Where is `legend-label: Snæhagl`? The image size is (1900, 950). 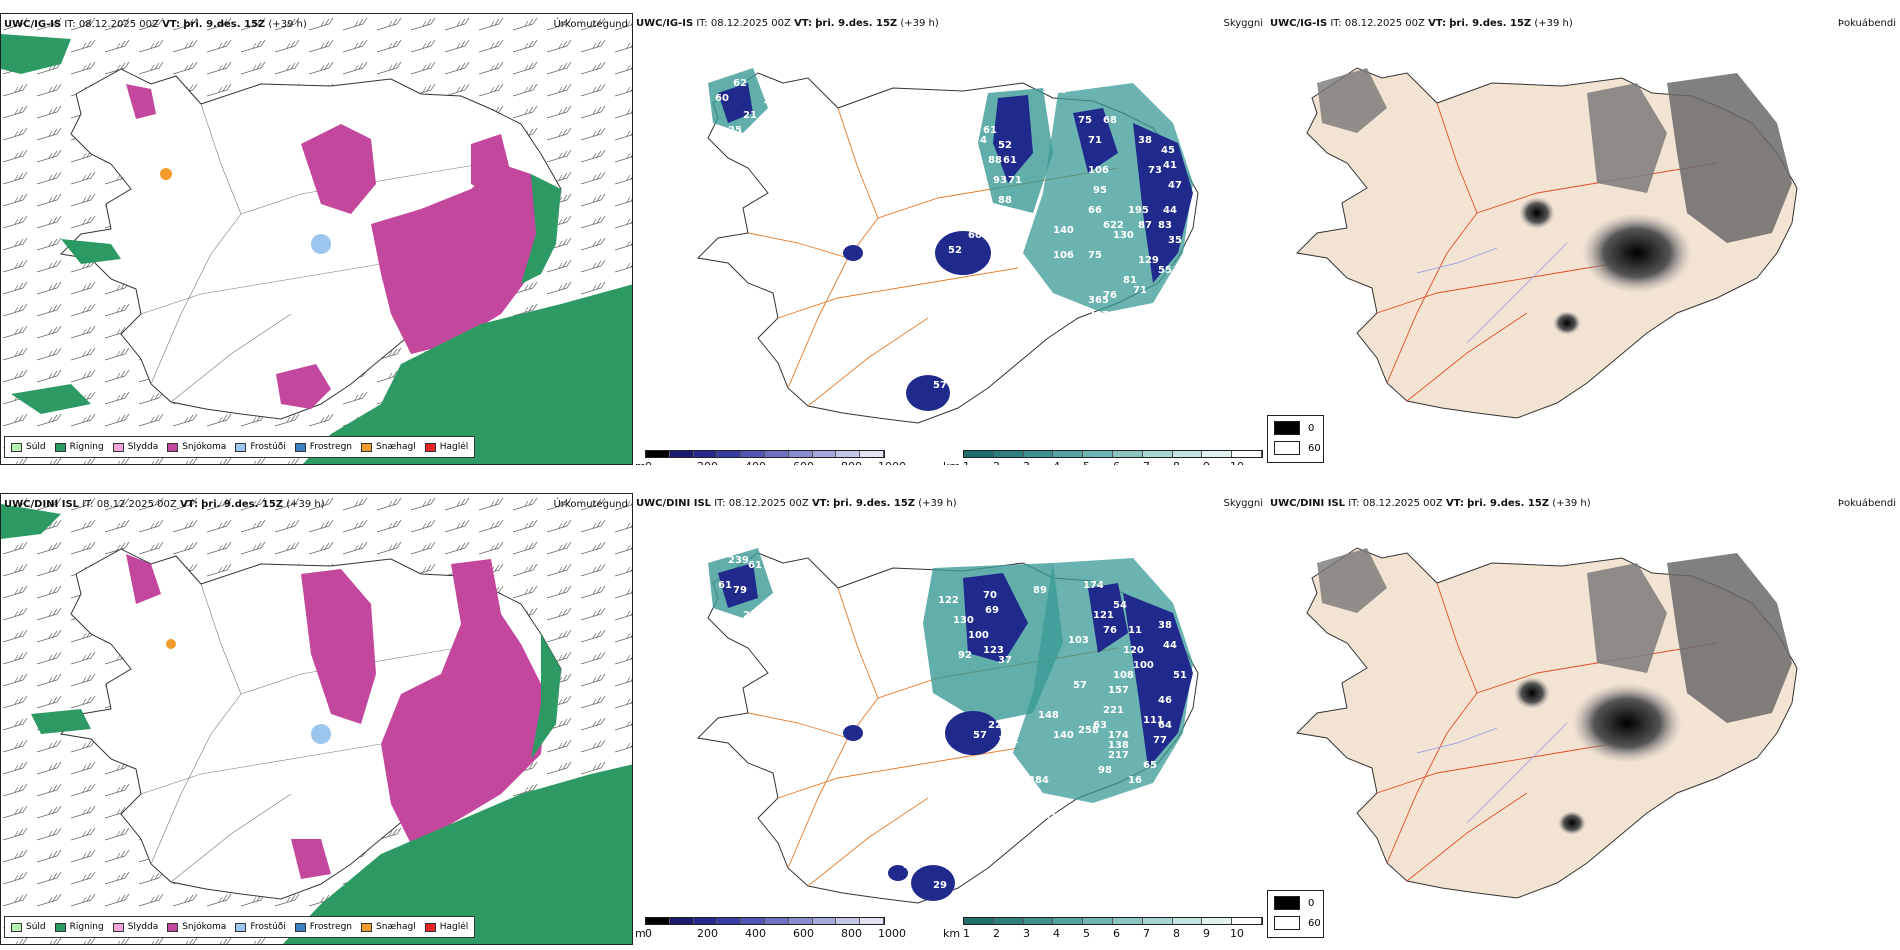
legend-label: Snæhagl is located at coordinates (396, 927).